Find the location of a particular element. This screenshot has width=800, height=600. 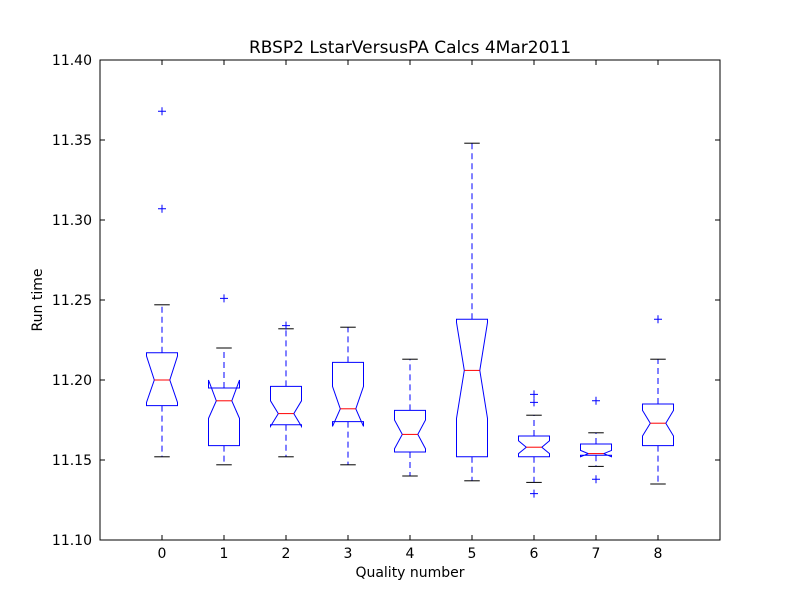

y-tick-label: 11.15 is located at coordinates (72, 461).